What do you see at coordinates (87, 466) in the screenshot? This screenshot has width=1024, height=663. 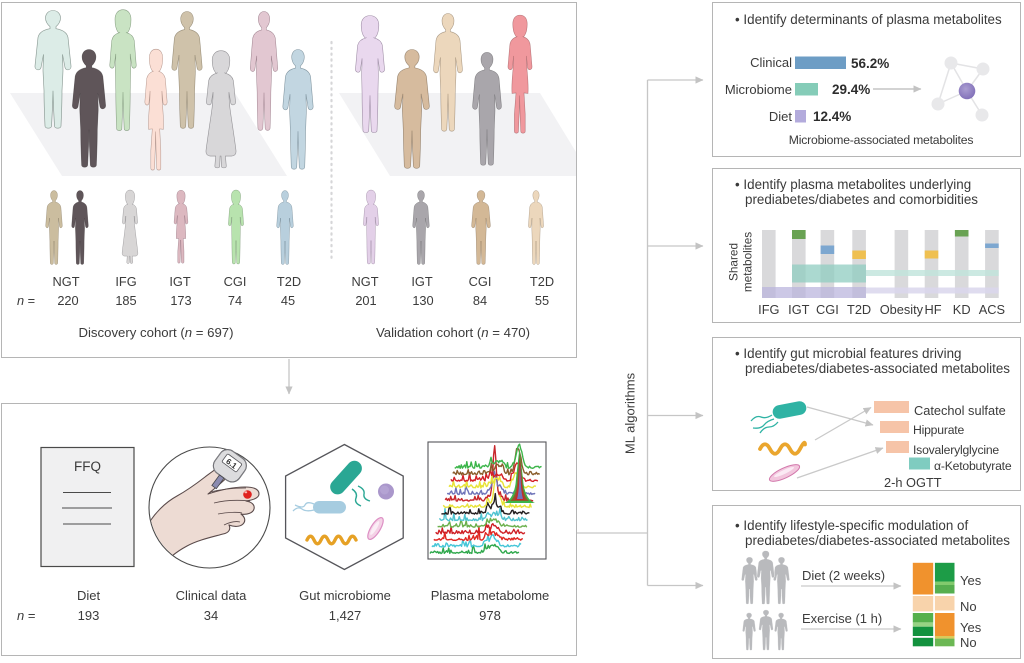 I see `svg-text: FFQ` at bounding box center [87, 466].